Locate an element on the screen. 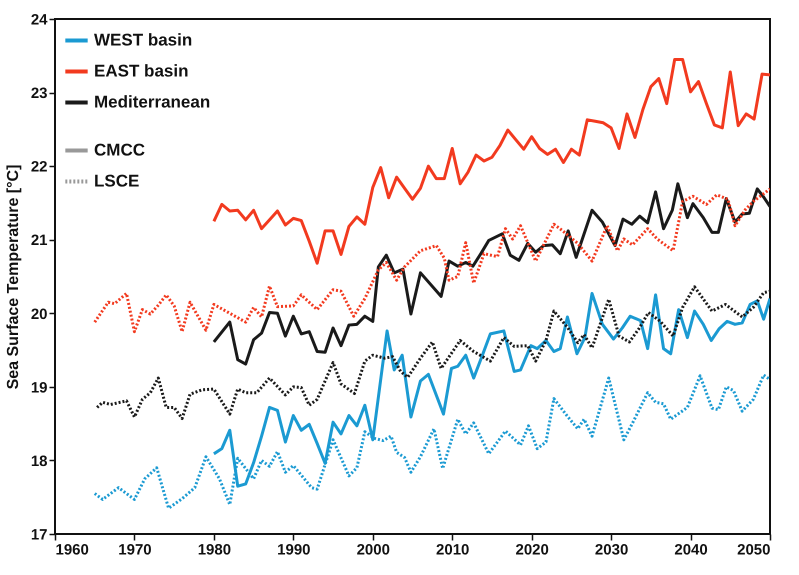 Image resolution: width=799 pixels, height=575 pixels. x-tick-label: 1990 is located at coordinates (294, 550).